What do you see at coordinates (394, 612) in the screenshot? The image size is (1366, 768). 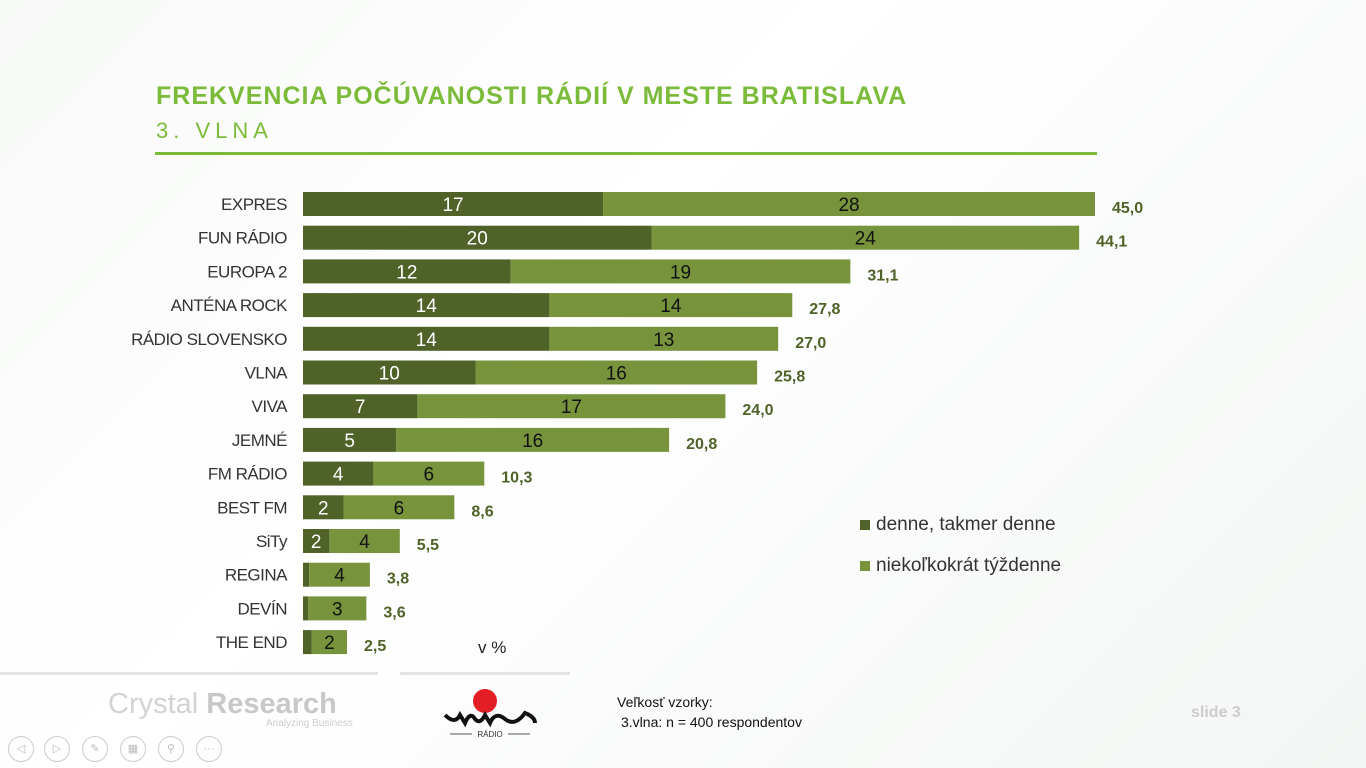 I see `total-label: 3,6` at bounding box center [394, 612].